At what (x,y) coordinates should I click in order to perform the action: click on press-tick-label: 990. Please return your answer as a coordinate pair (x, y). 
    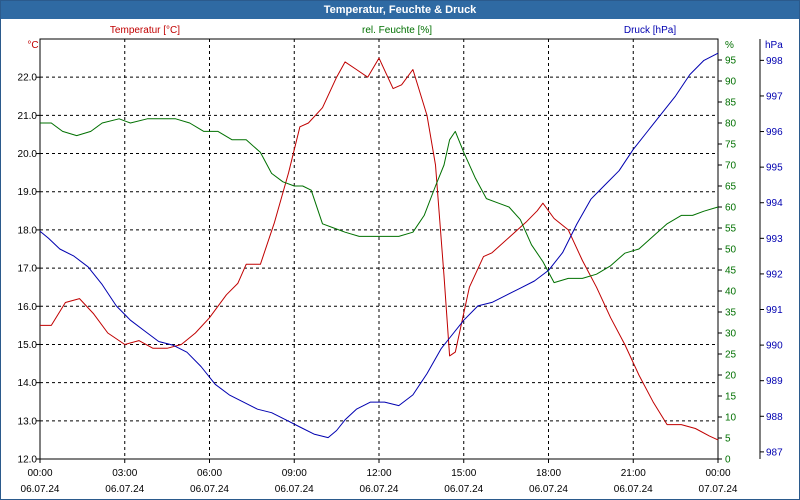
    Looking at the image, I should click on (774, 346).